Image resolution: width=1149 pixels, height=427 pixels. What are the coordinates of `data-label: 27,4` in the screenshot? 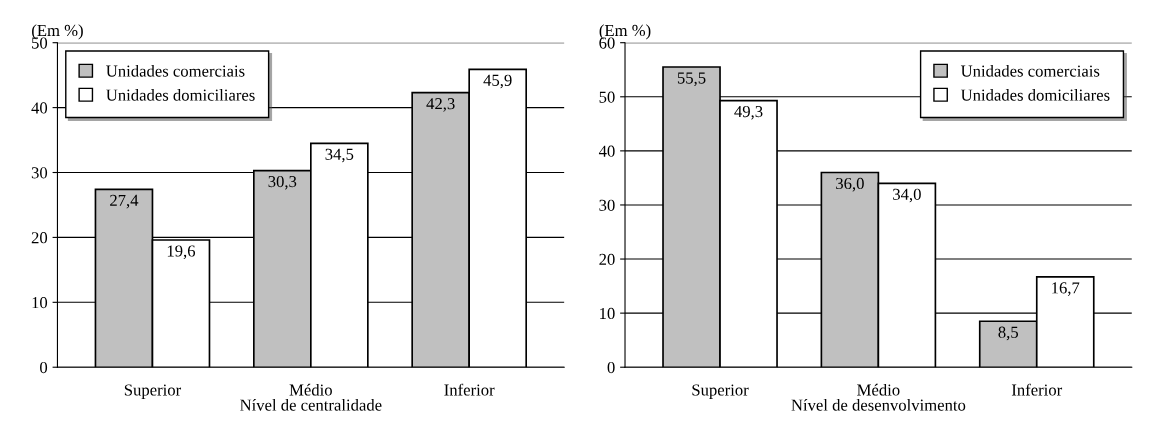 It's located at (124, 201).